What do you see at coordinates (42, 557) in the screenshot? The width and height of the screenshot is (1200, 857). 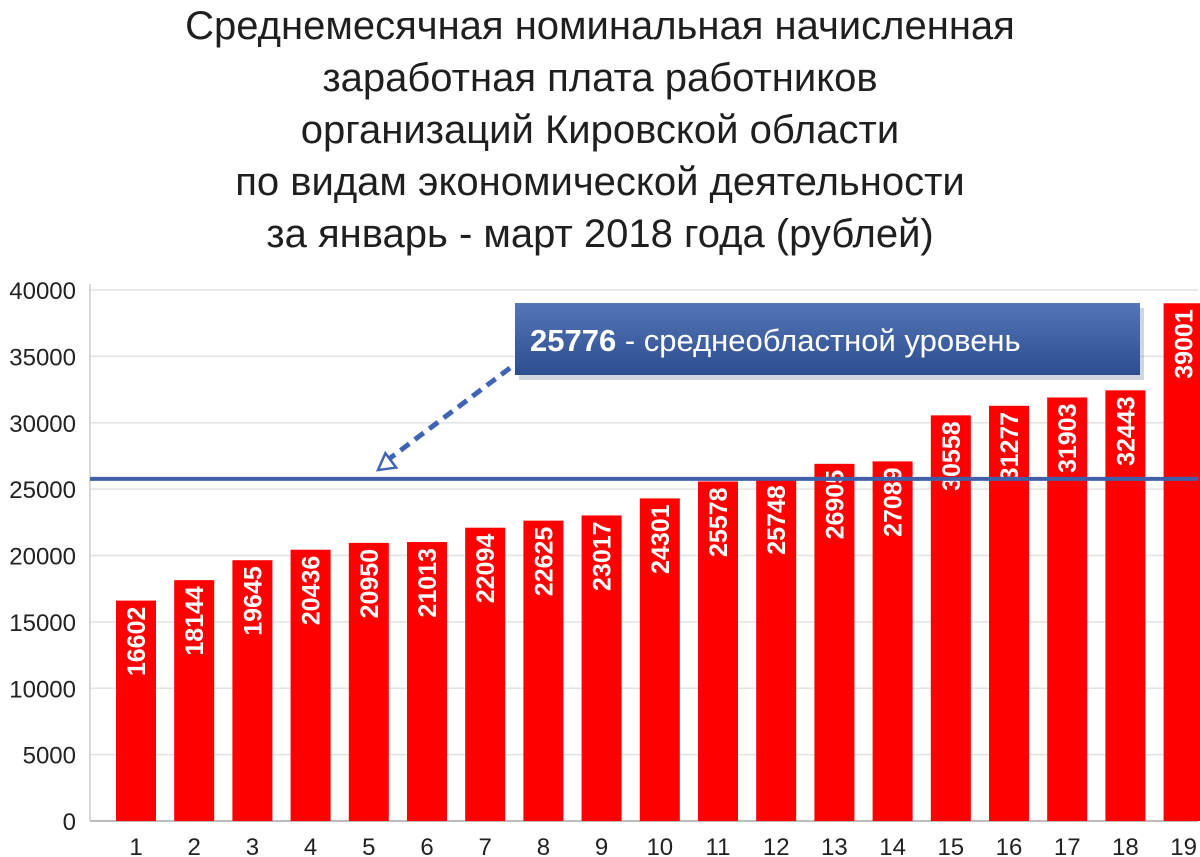 I see `y-tick-label: 20000` at bounding box center [42, 557].